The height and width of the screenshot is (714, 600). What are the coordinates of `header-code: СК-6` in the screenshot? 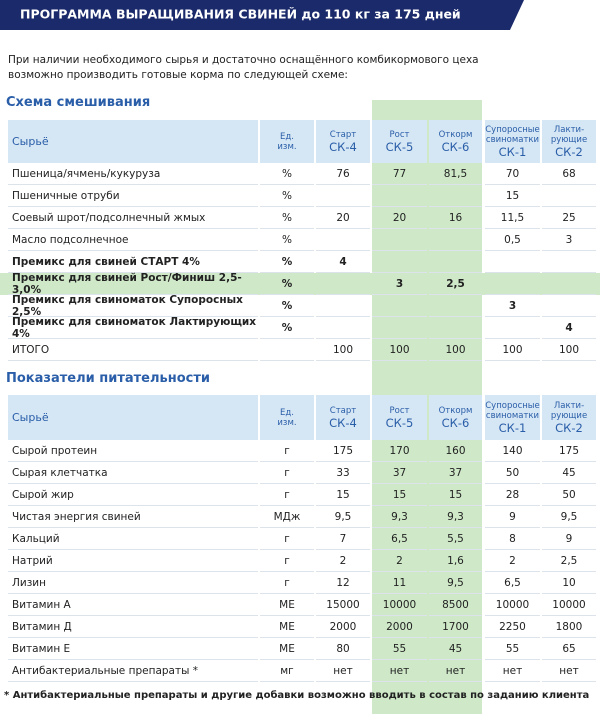 It's located at (455, 146).